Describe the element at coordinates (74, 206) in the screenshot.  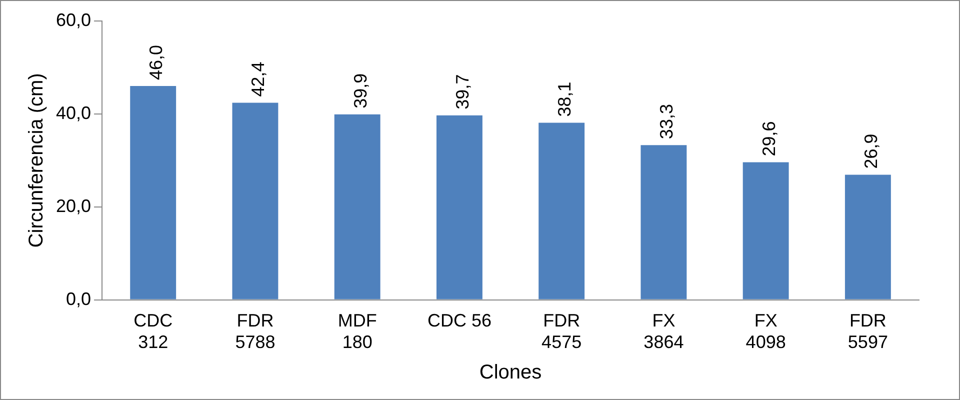
I see `y-tick-label: 20,0` at that location.